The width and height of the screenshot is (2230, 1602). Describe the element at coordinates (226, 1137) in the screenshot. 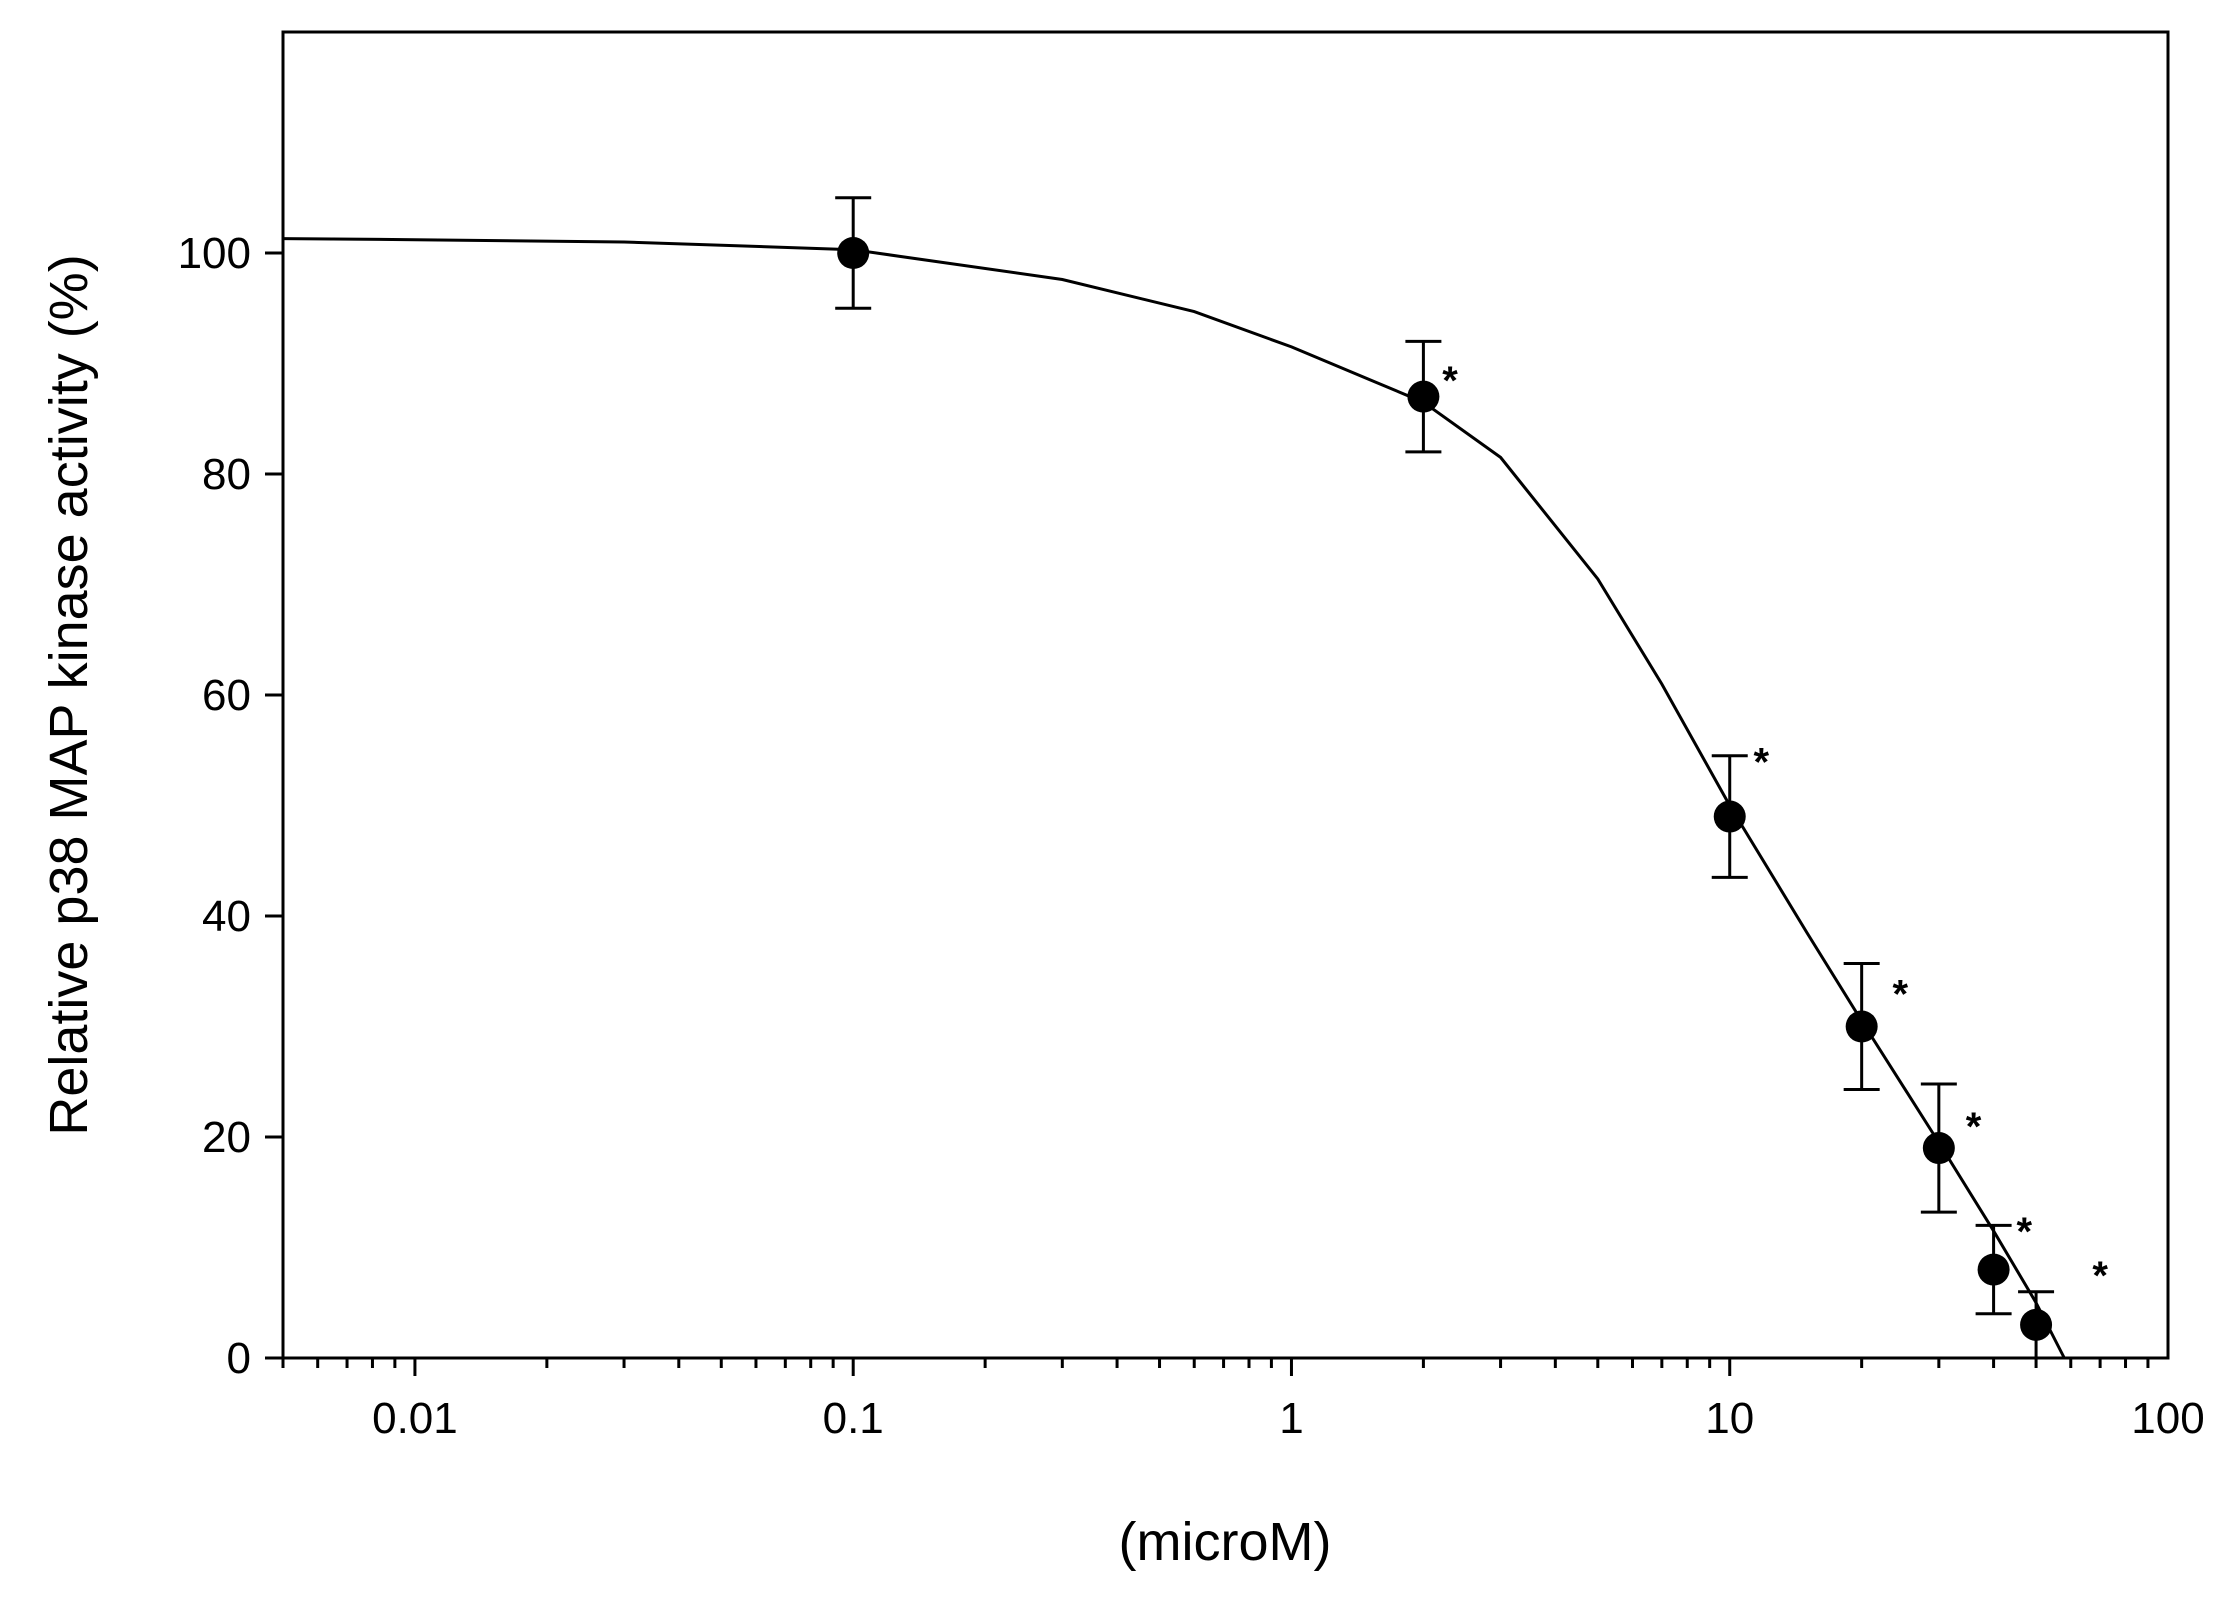

I see `y-tick-label: 20` at that location.